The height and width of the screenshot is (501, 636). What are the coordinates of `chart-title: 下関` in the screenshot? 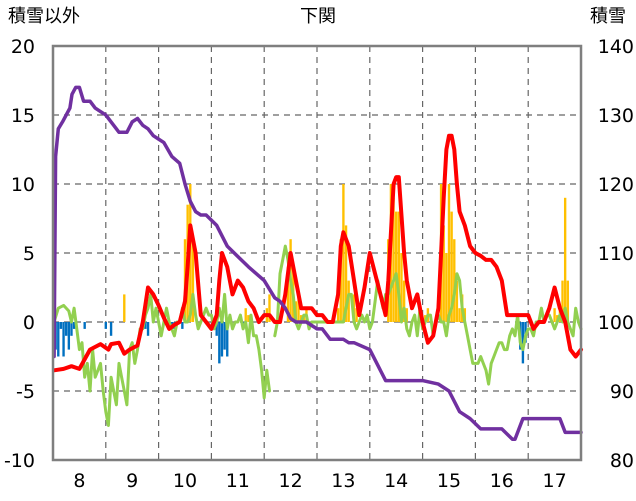 It's located at (318, 16).